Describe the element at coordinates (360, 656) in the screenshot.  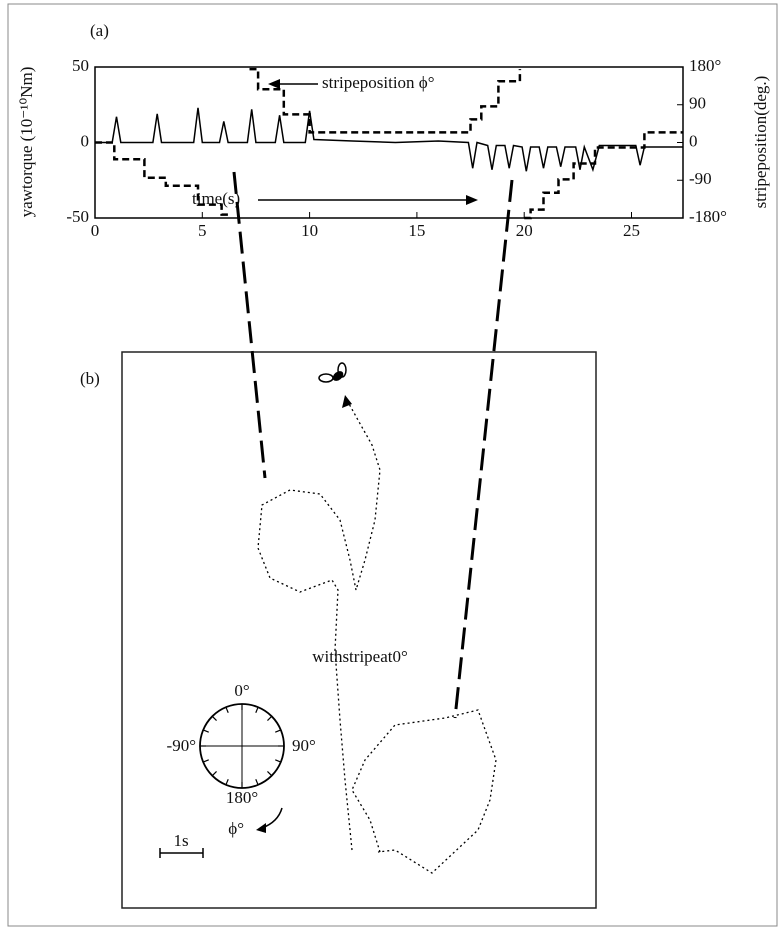
I see `caption: withstripeat0°` at that location.